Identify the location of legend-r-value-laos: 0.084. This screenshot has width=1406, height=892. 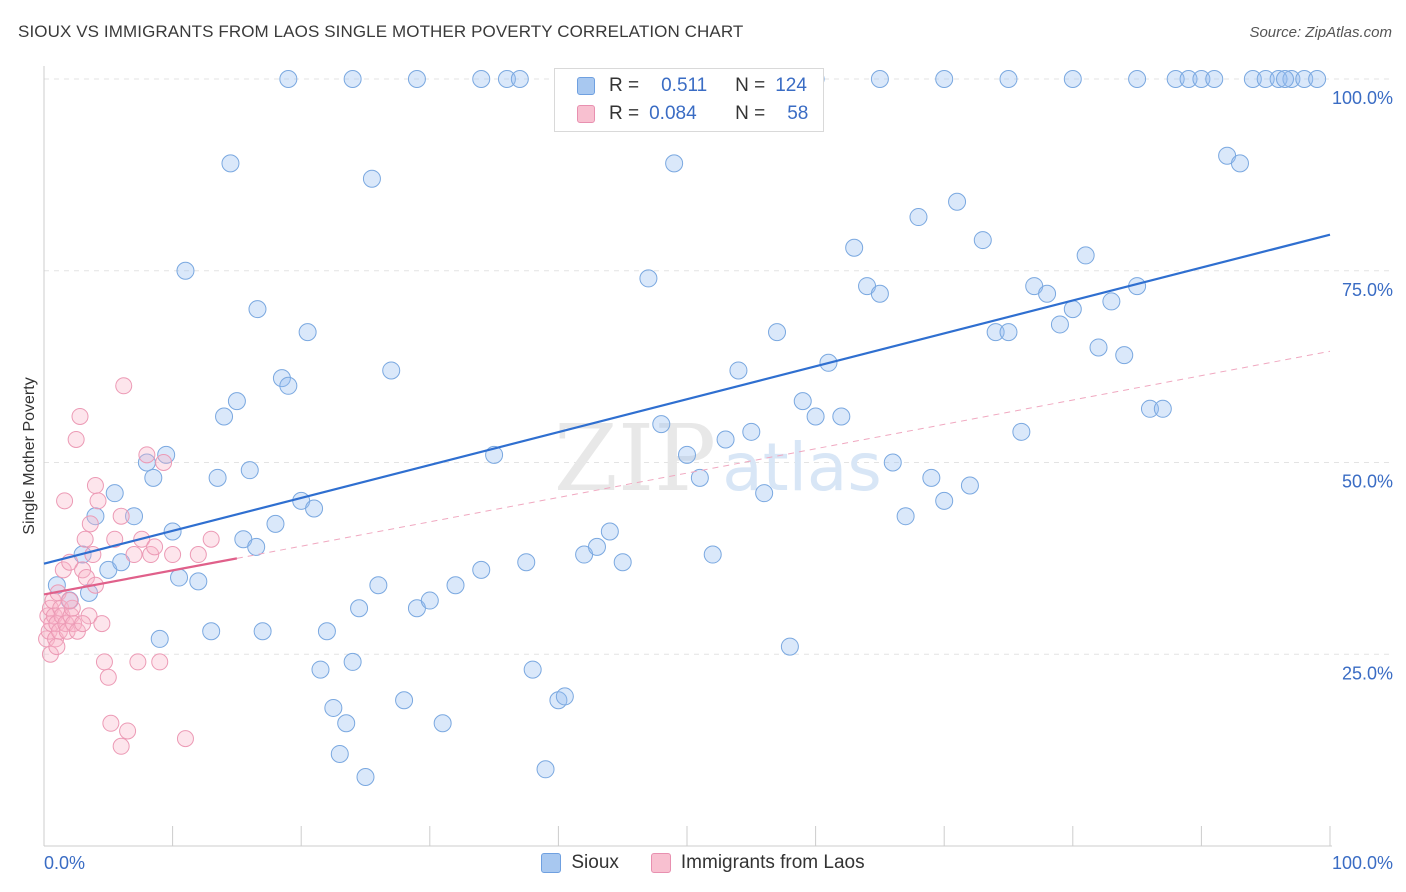
(673, 113).